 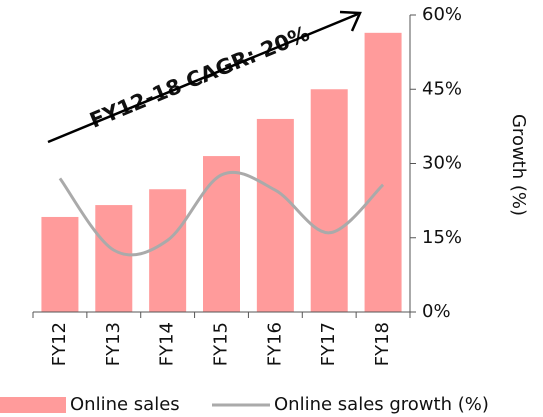 I want to click on x-tick-label: FY15, so click(x=221, y=344).